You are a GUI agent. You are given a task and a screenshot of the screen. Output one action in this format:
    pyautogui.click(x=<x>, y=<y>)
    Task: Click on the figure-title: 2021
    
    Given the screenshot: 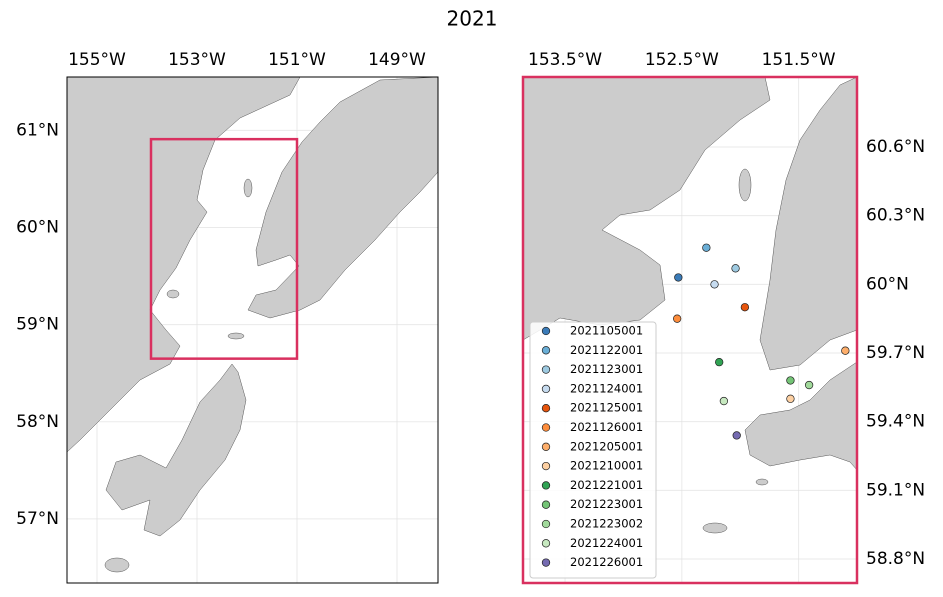 What is the action you would take?
    pyautogui.click(x=472, y=19)
    